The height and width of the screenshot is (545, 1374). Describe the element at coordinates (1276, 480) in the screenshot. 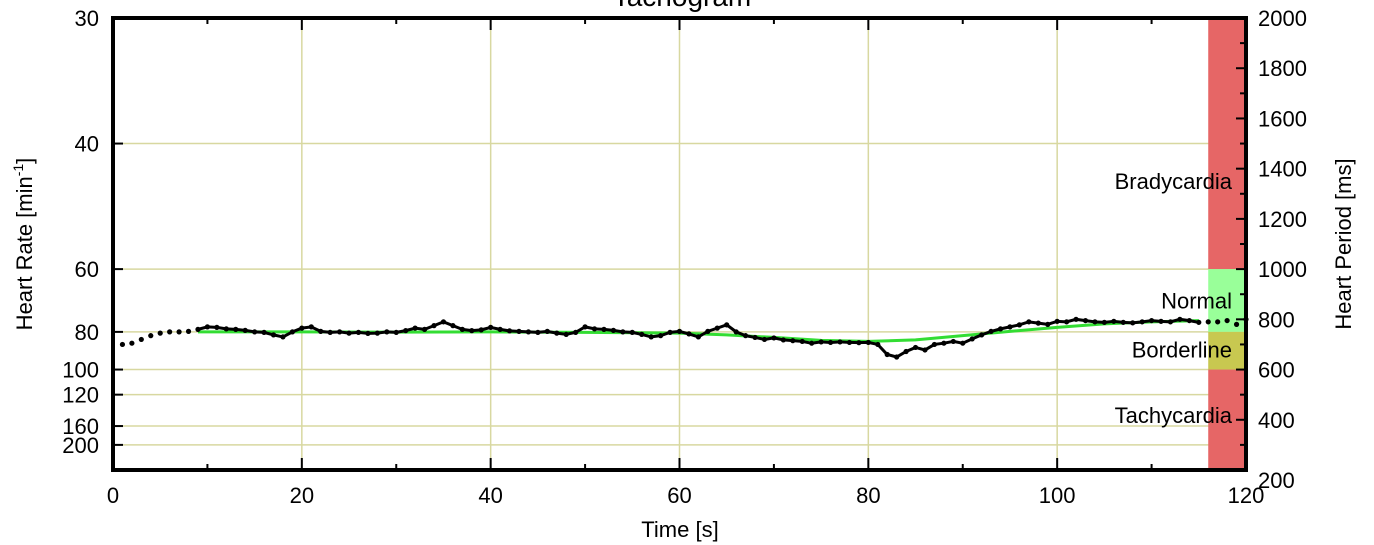

I see `y-right-tick-label: 200` at that location.